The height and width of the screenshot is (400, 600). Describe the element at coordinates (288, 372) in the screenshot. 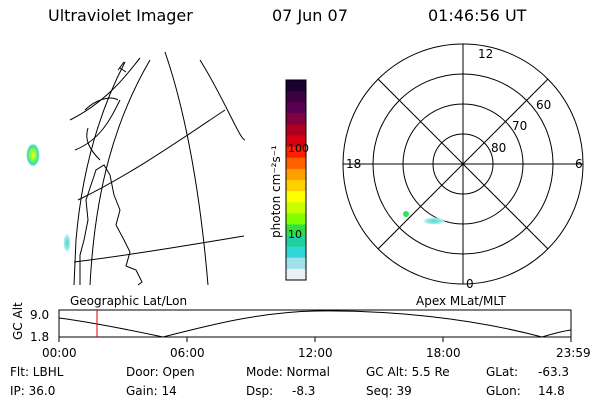

I see `mode-info: Mode: Normal` at that location.